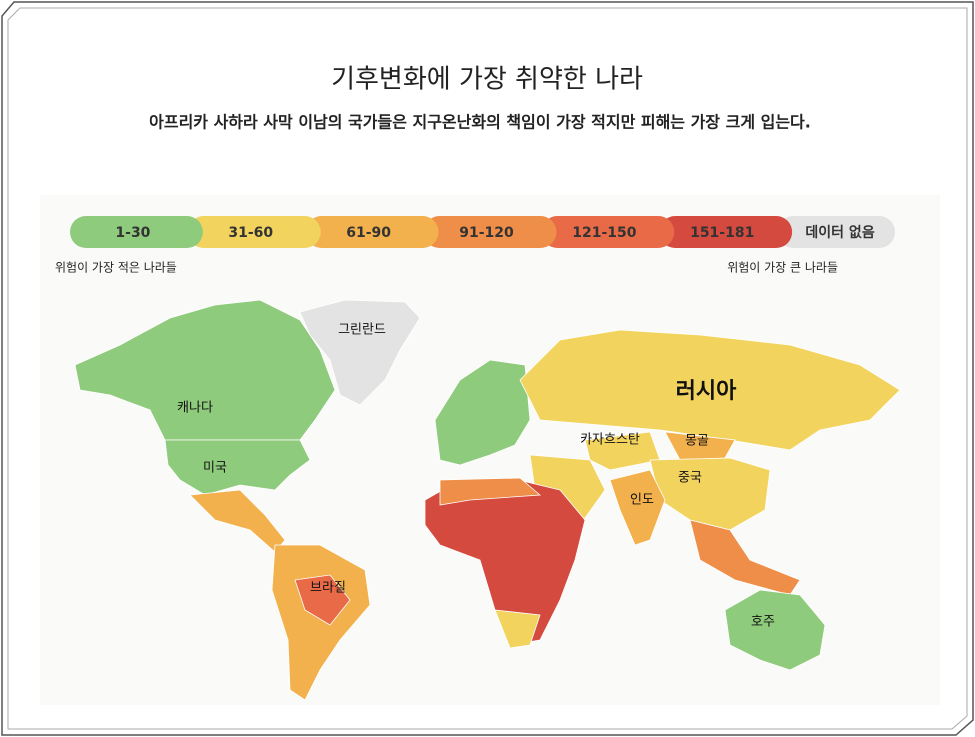 This screenshot has width=975, height=737. What do you see at coordinates (250, 233) in the screenshot?
I see `legend-label: 31-60` at bounding box center [250, 233].